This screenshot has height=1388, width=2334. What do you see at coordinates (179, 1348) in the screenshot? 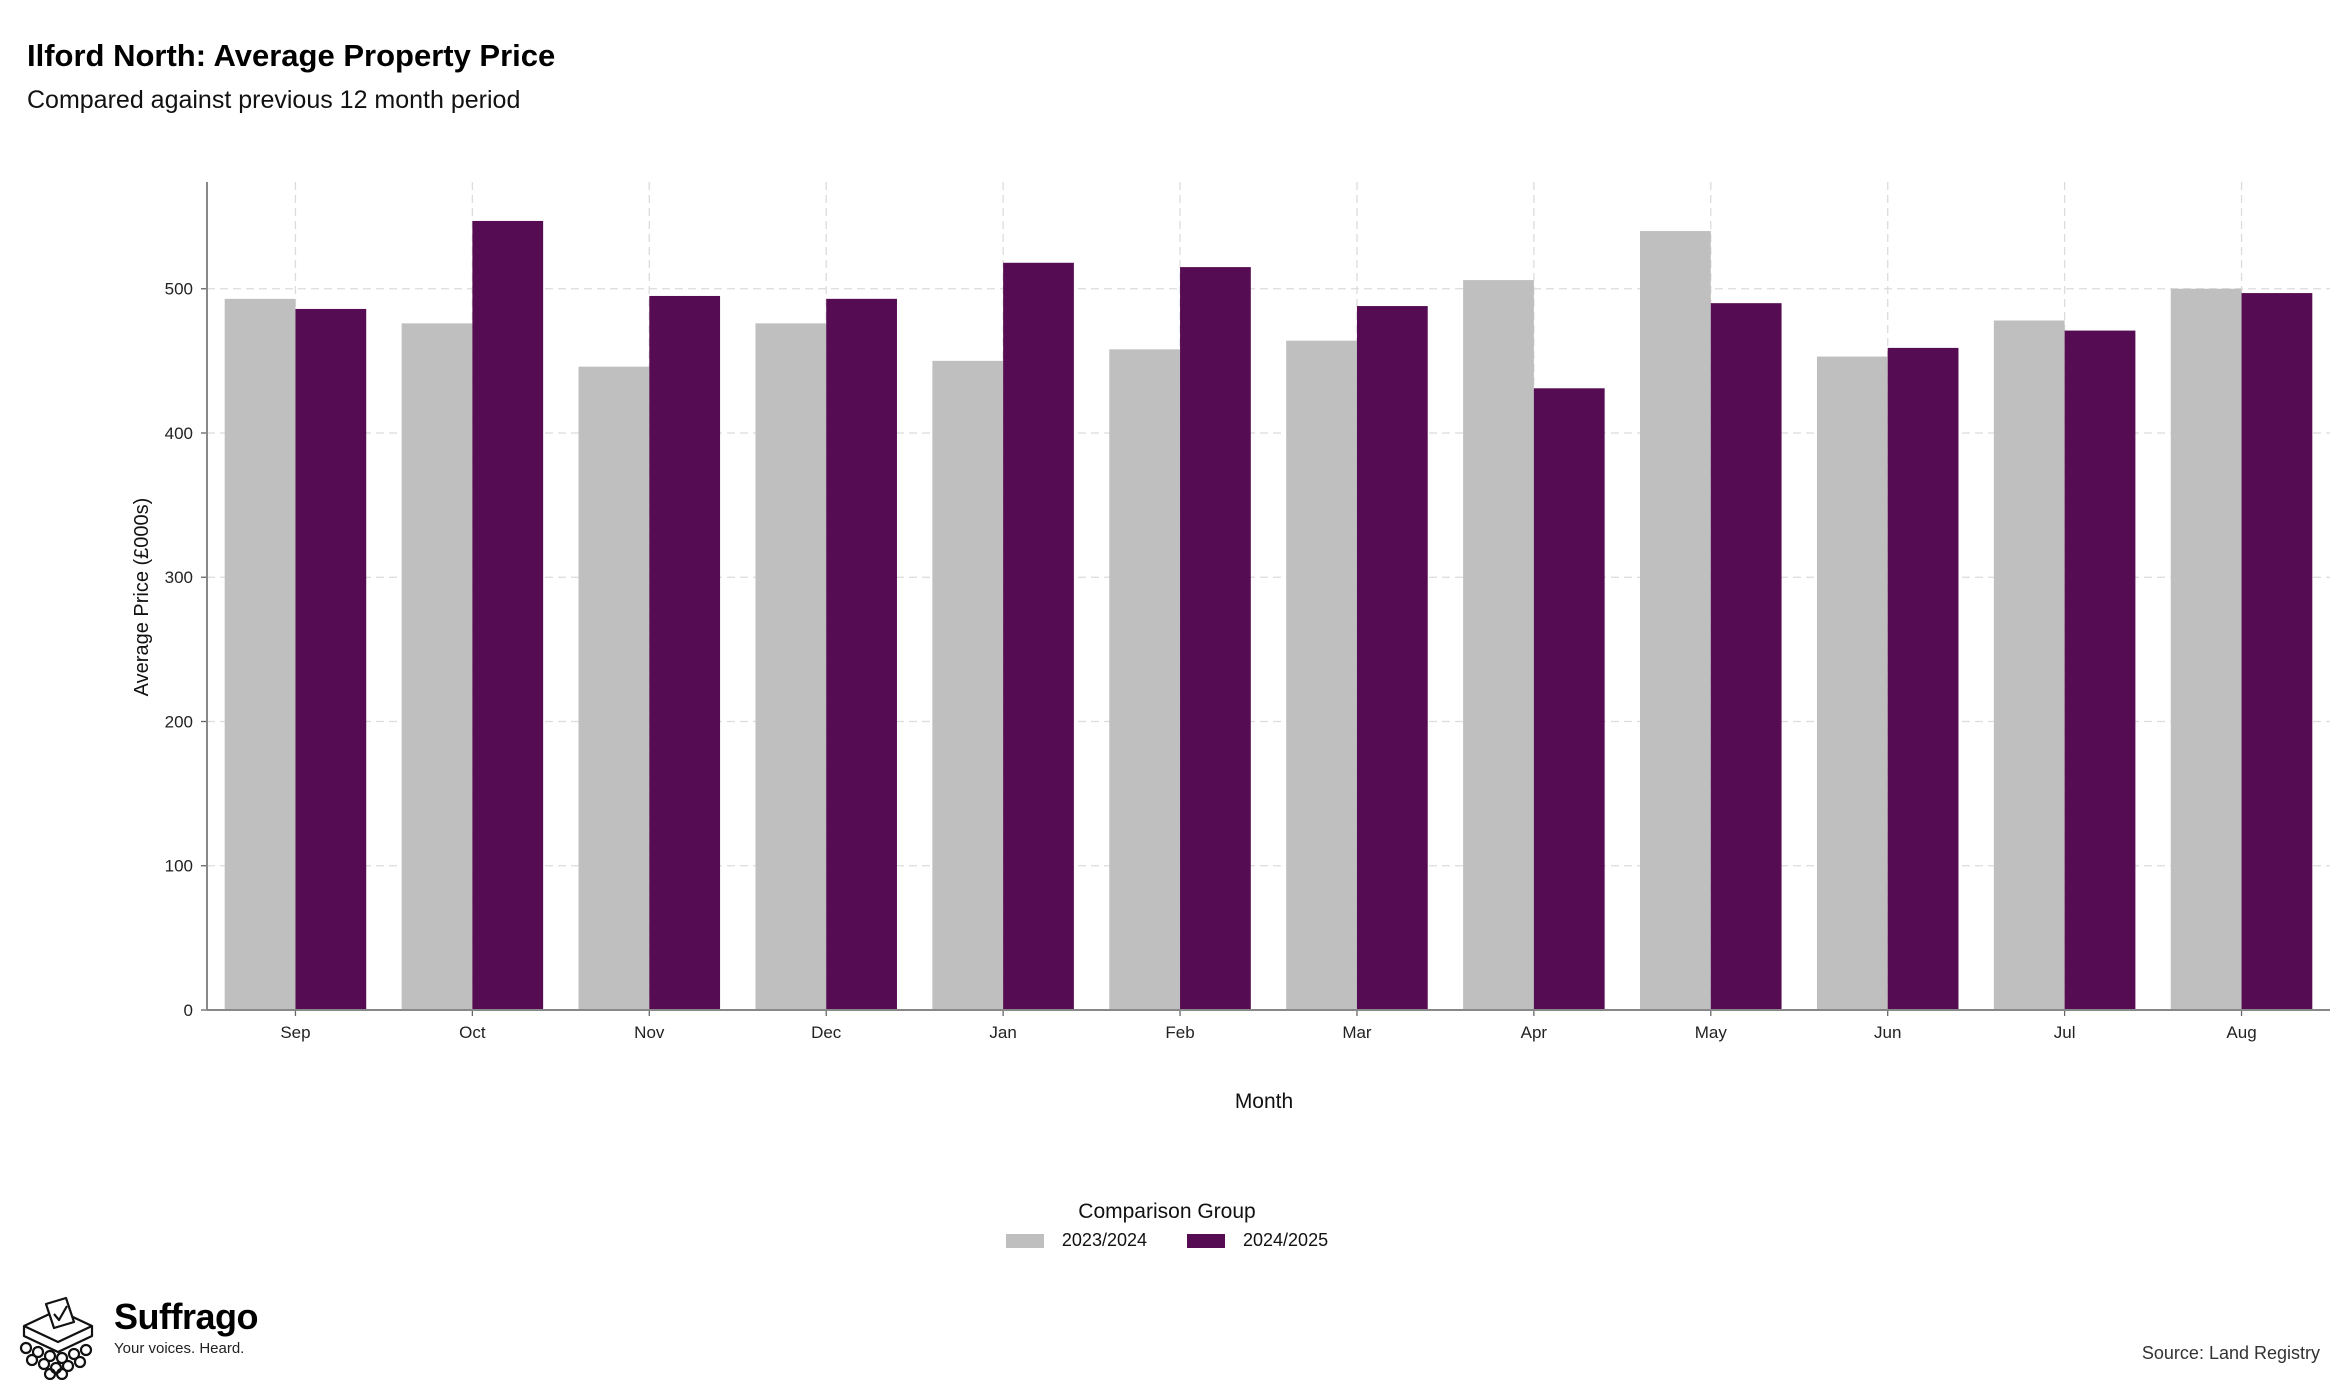
I see `brand-tagline: Your voices. Heard.` at bounding box center [179, 1348].